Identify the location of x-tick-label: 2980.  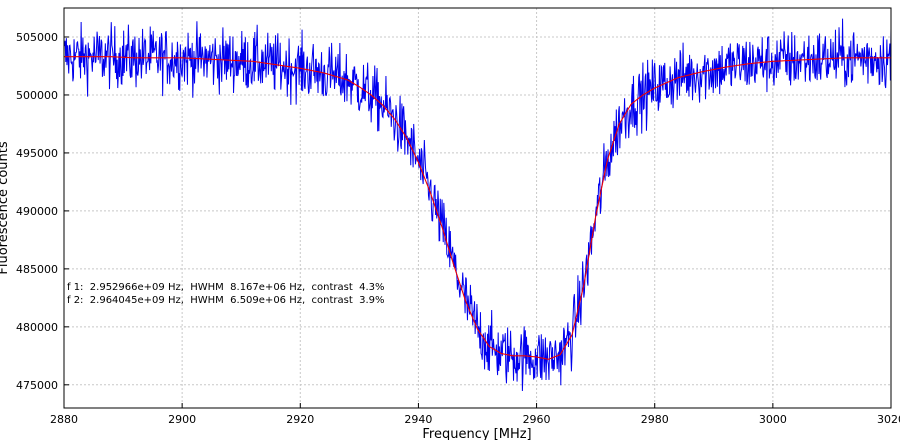
(655, 419).